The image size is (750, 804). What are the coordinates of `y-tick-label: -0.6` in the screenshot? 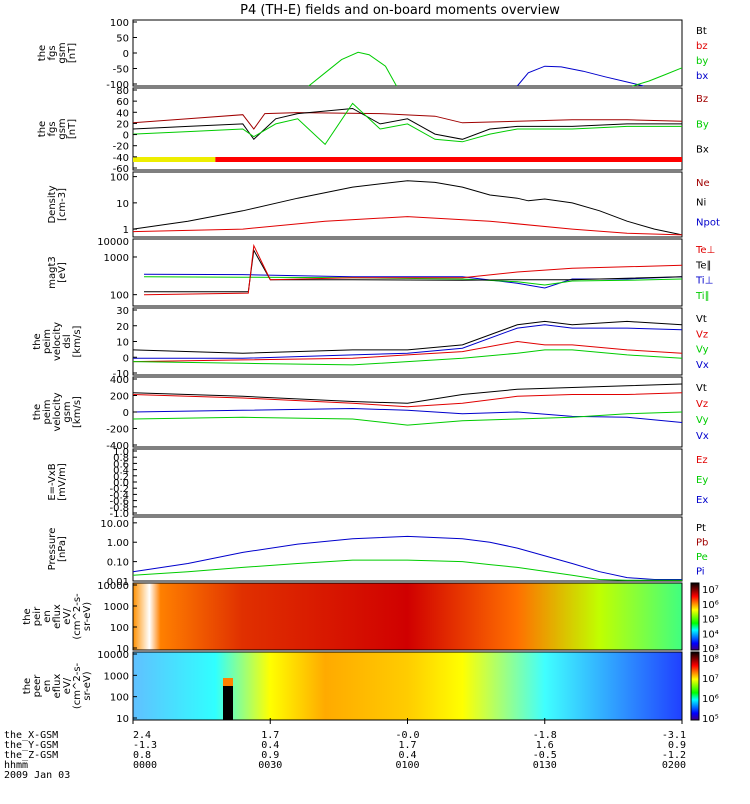 It's located at (119, 502).